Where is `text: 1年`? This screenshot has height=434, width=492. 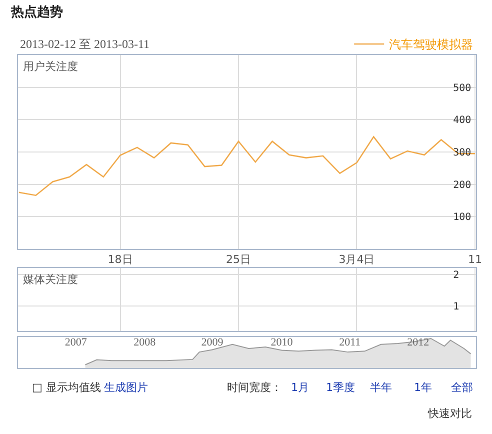
text: 1年 is located at coordinates (423, 387).